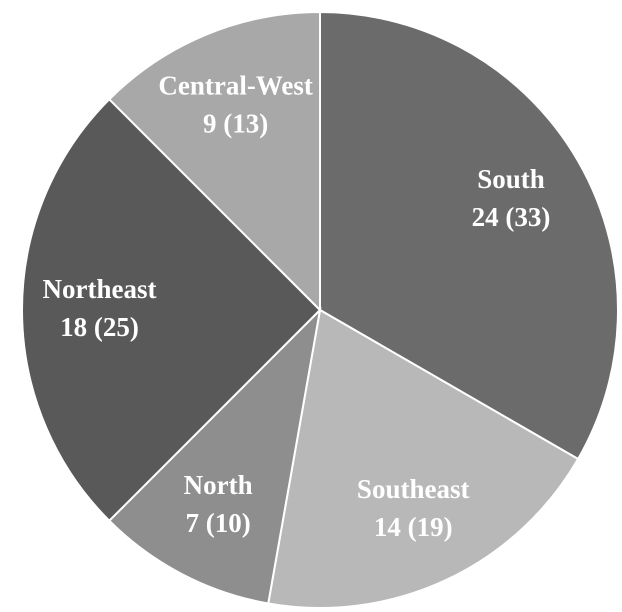 Image resolution: width=622 pixels, height=612 pixels. What do you see at coordinates (218, 523) in the screenshot?
I see `slice-value: 7 (10)` at bounding box center [218, 523].